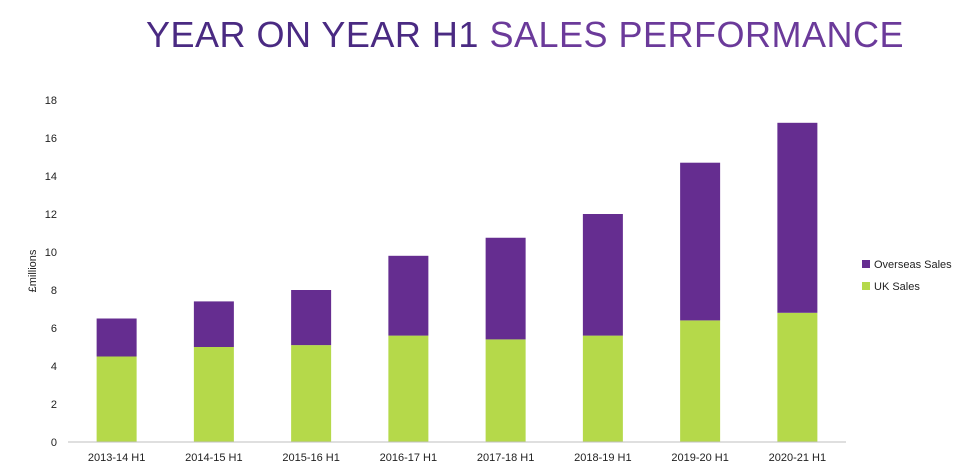 The width and height of the screenshot is (964, 472). Describe the element at coordinates (117, 458) in the screenshot. I see `x-tick-label: 2013-14 H1` at that location.